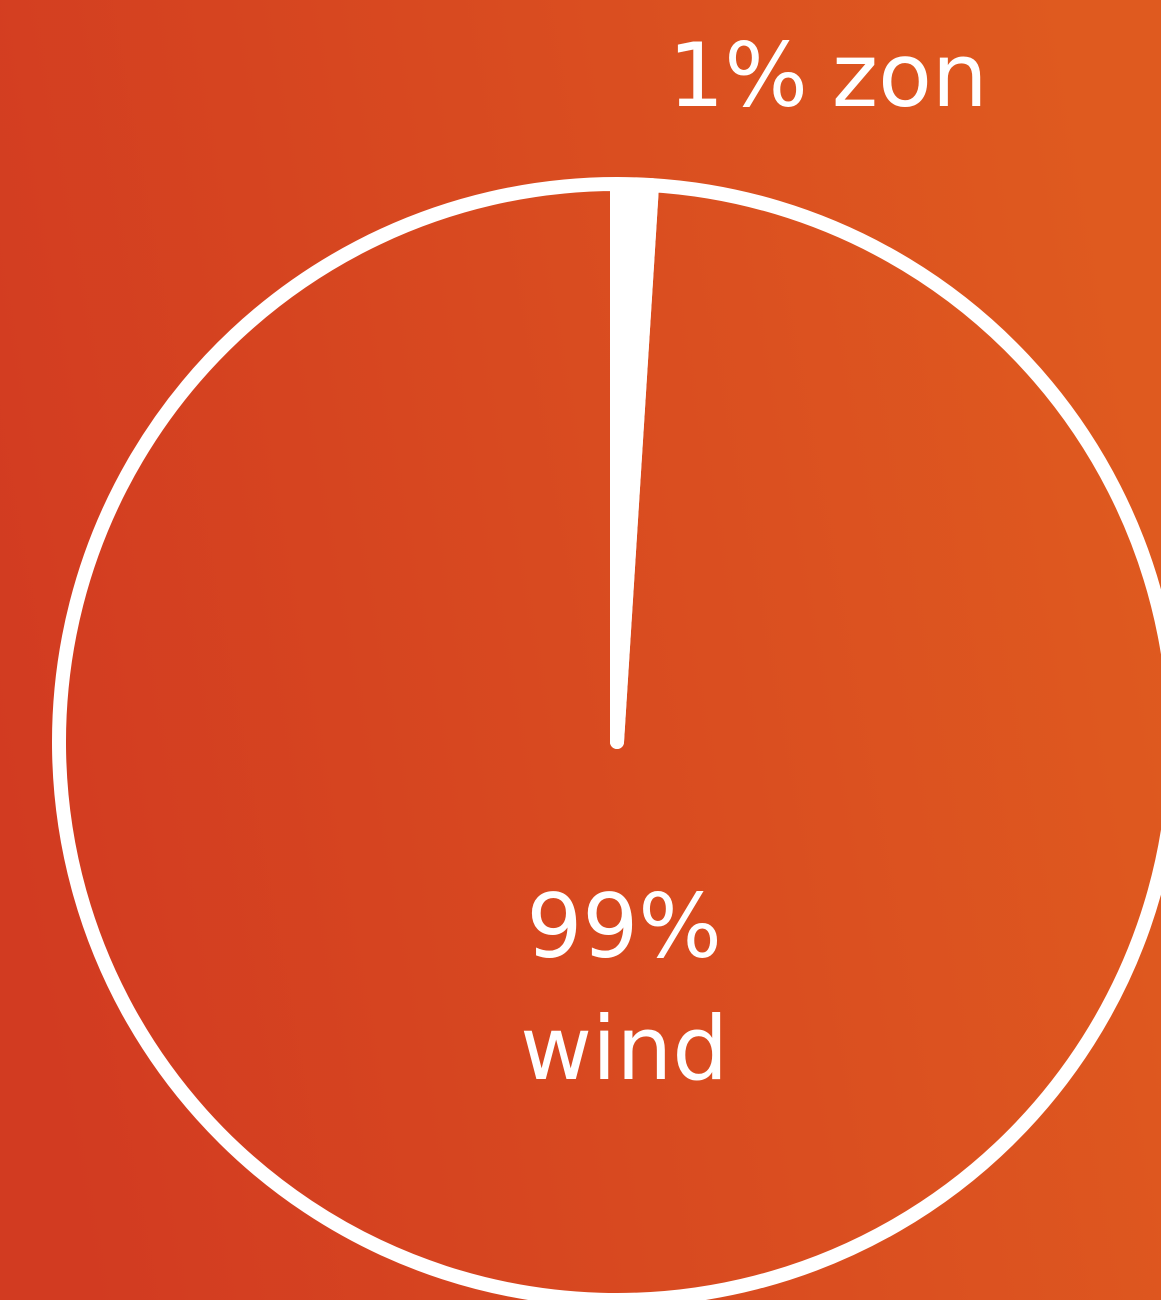 This screenshot has width=1161, height=1300. I want to click on category-label: wind, so click(624, 1048).